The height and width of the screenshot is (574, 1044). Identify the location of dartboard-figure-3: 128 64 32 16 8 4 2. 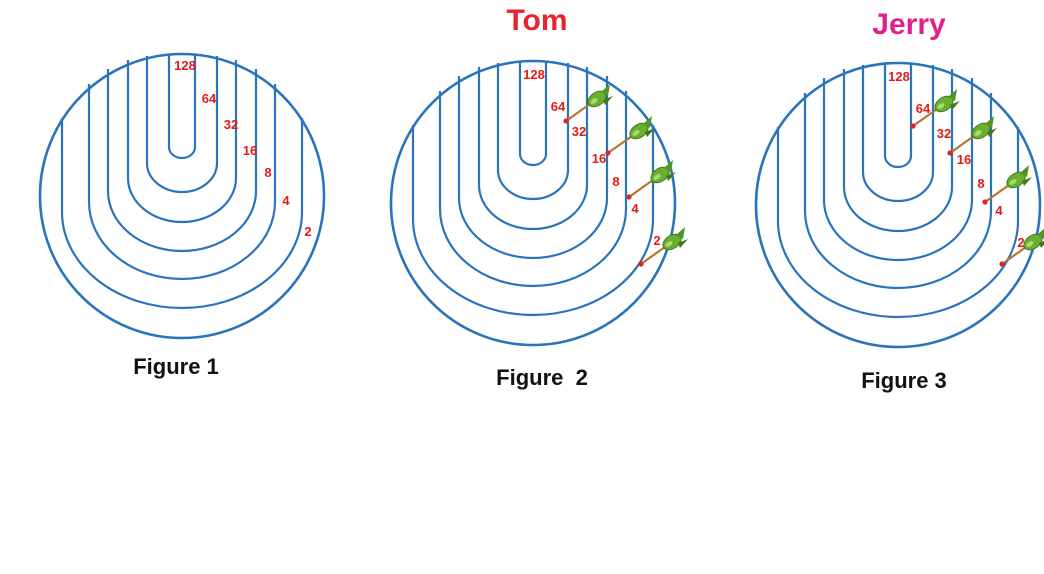
(899, 205).